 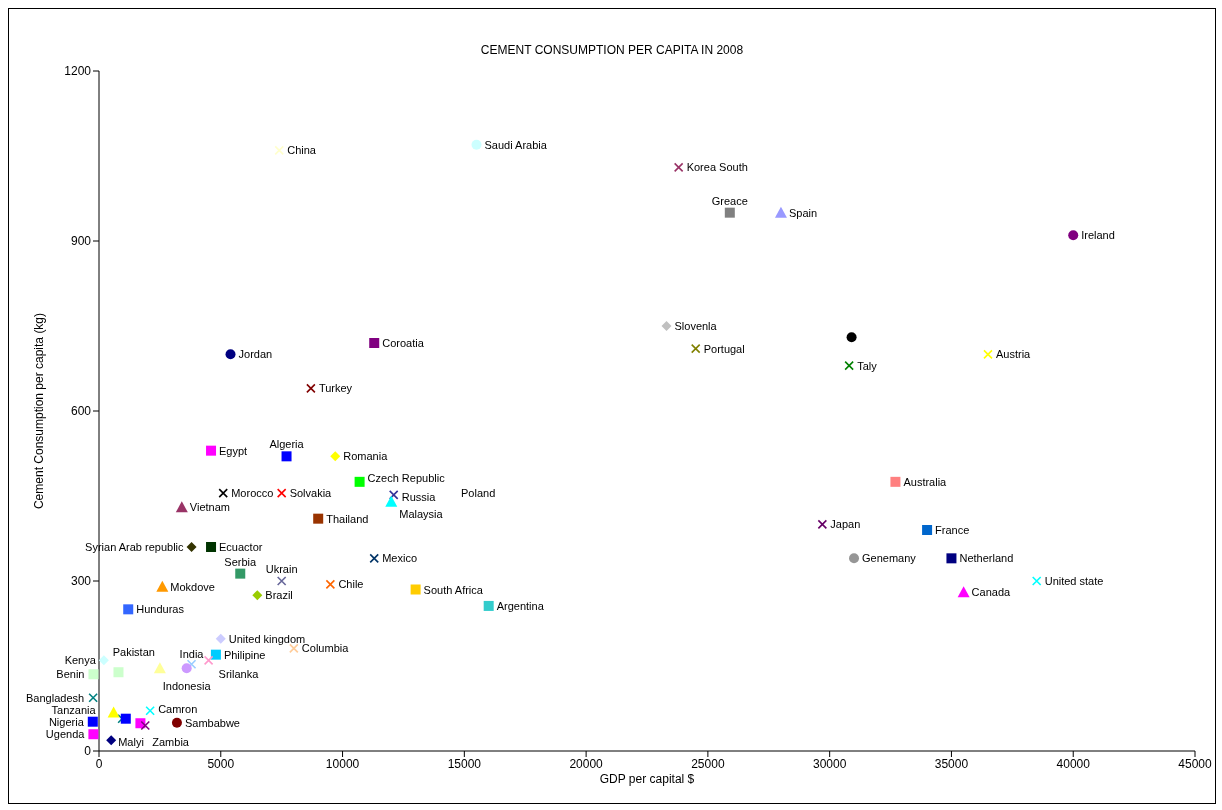 I want to click on series-label: Vietnam, so click(x=209, y=507).